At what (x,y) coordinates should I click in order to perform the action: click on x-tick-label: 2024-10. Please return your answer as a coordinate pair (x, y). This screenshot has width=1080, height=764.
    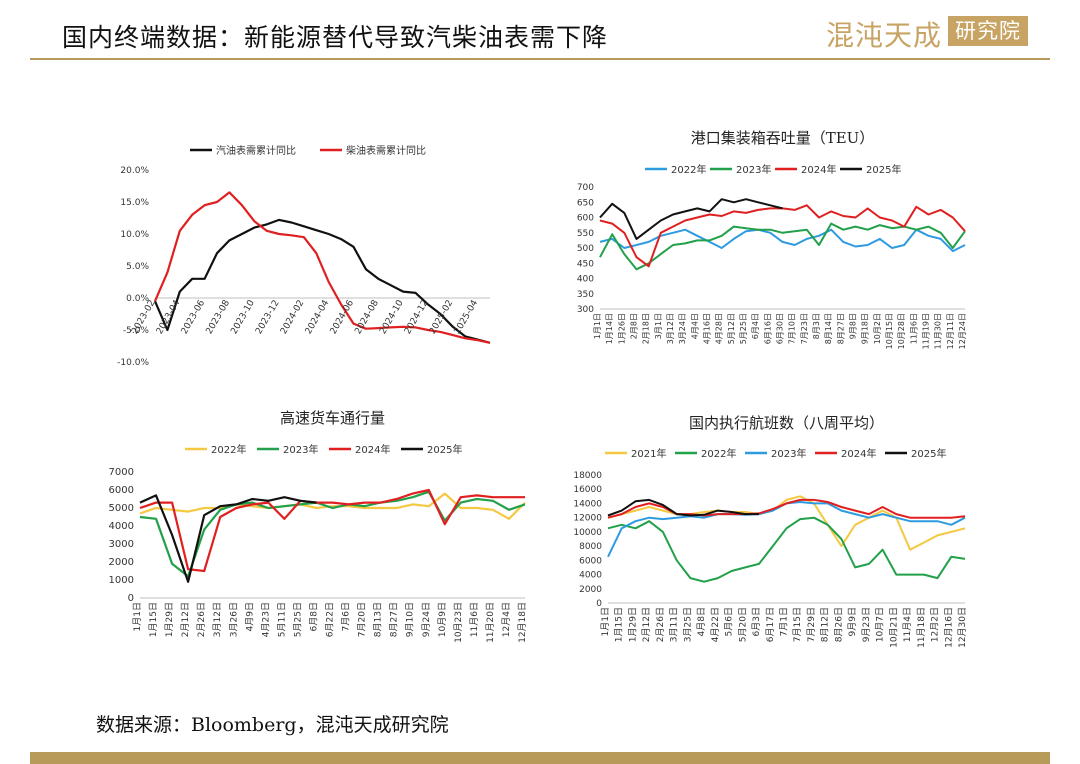
    Looking at the image, I should click on (392, 317).